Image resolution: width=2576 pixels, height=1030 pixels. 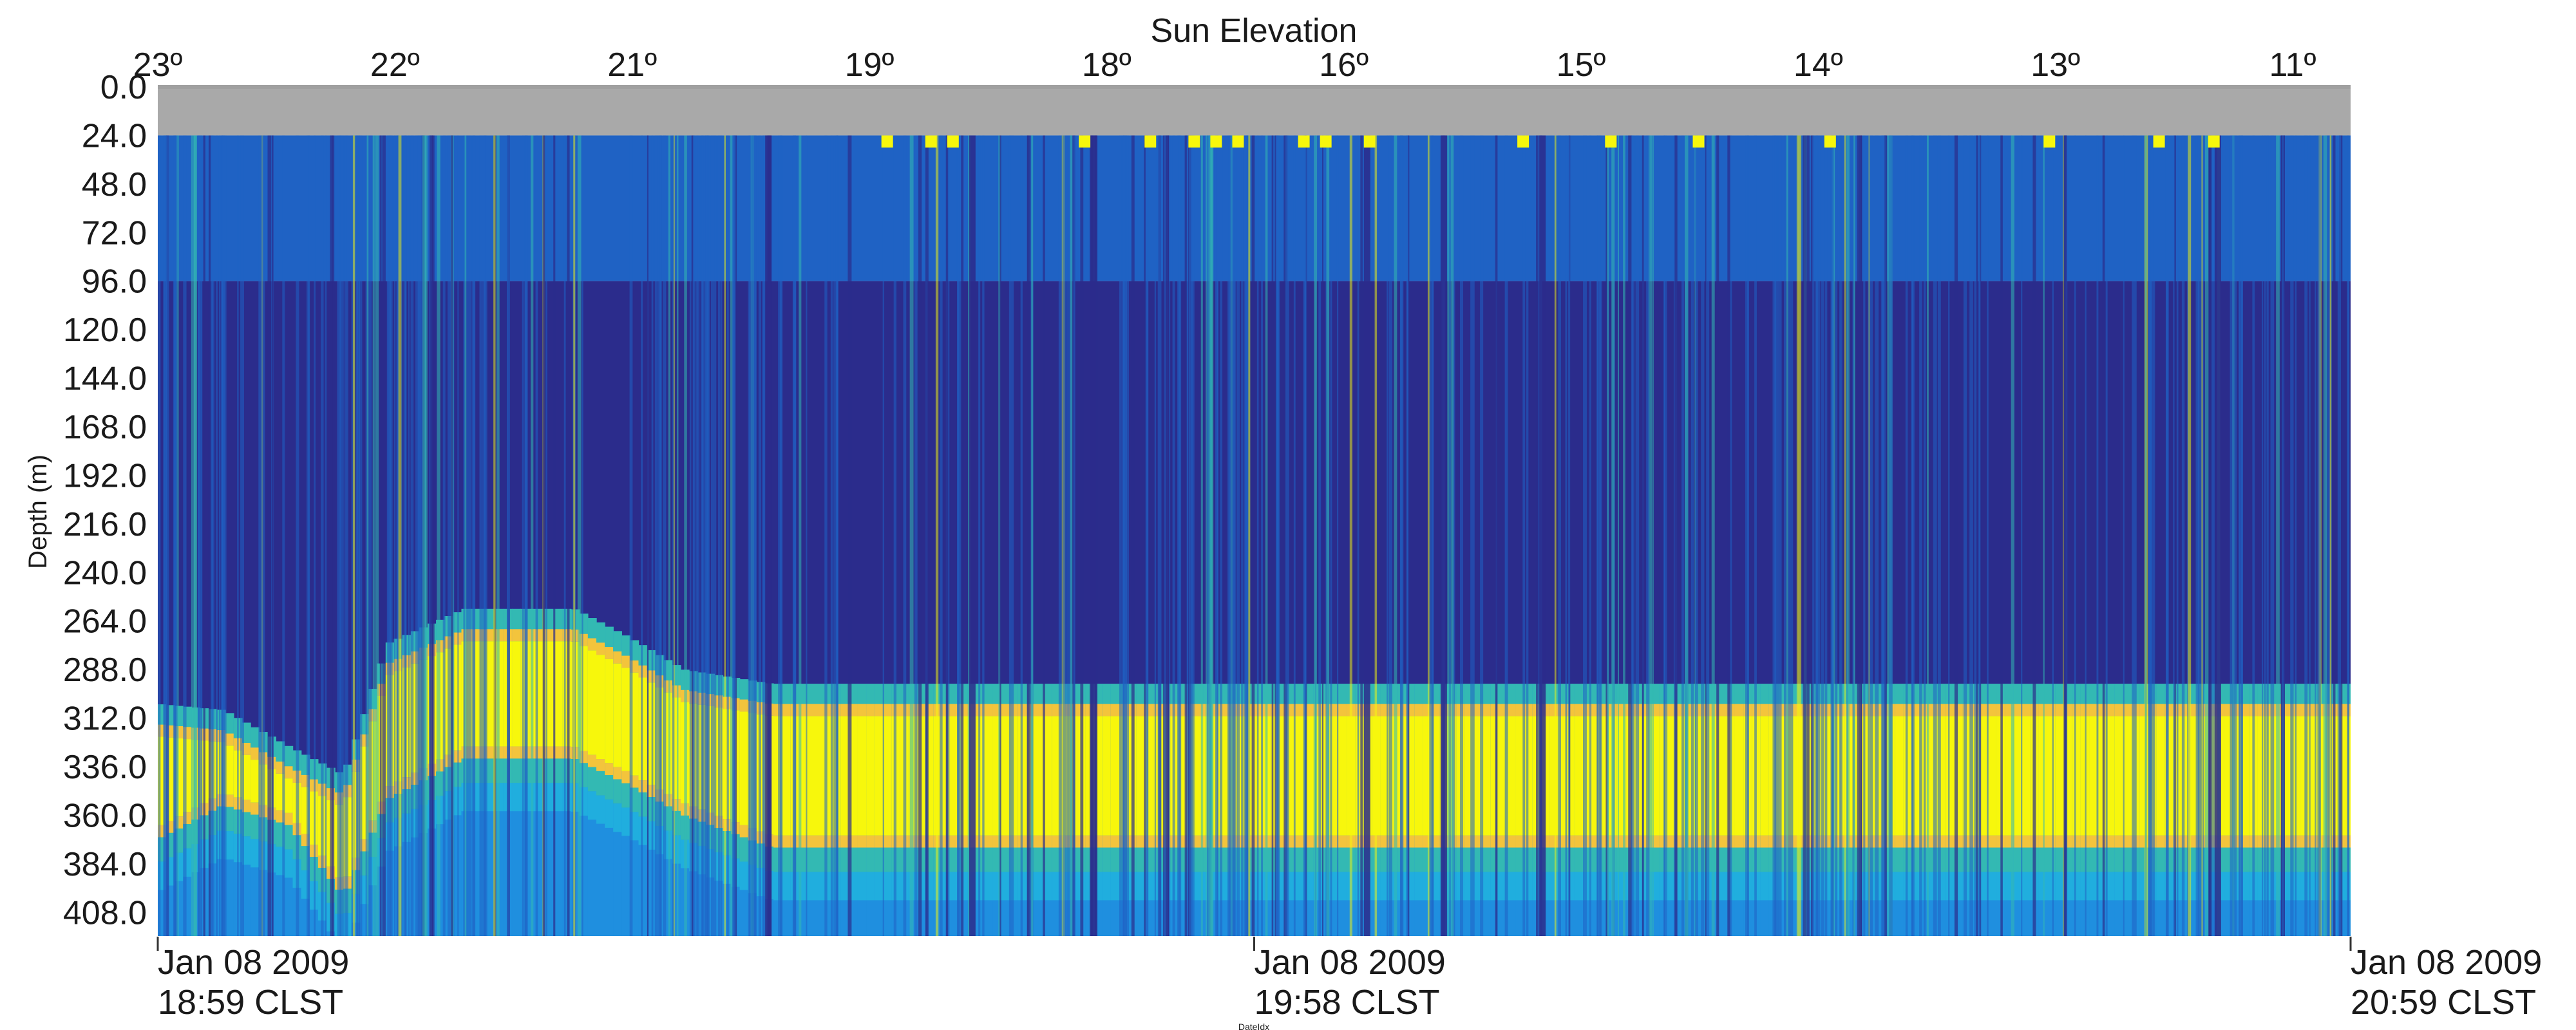 I want to click on sun-elevation-tick: 14º, so click(x=1818, y=65).